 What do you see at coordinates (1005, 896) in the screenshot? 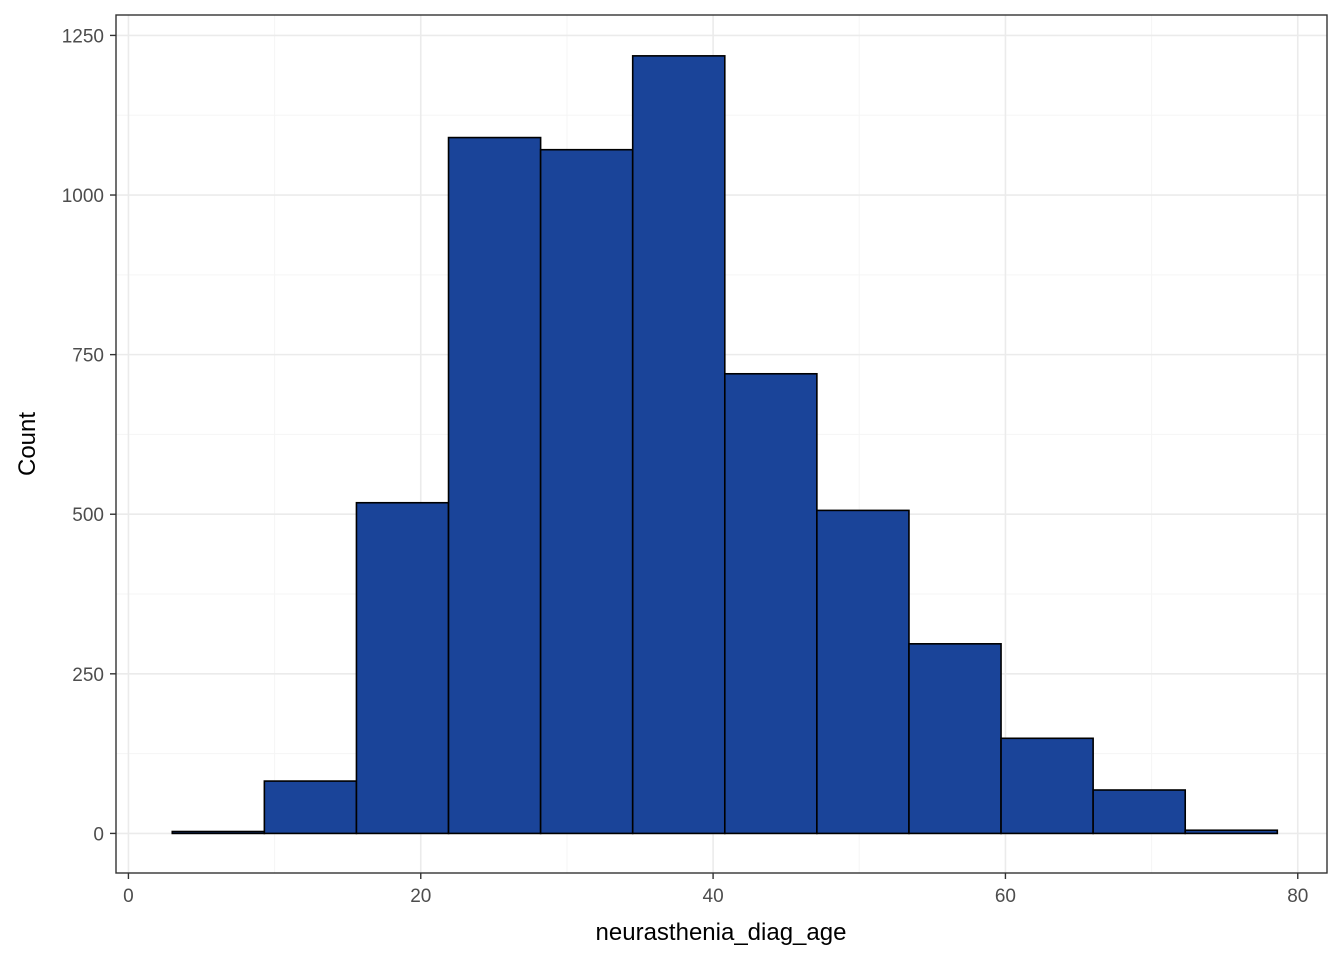
I see `x-tick-label: 60` at bounding box center [1005, 896].